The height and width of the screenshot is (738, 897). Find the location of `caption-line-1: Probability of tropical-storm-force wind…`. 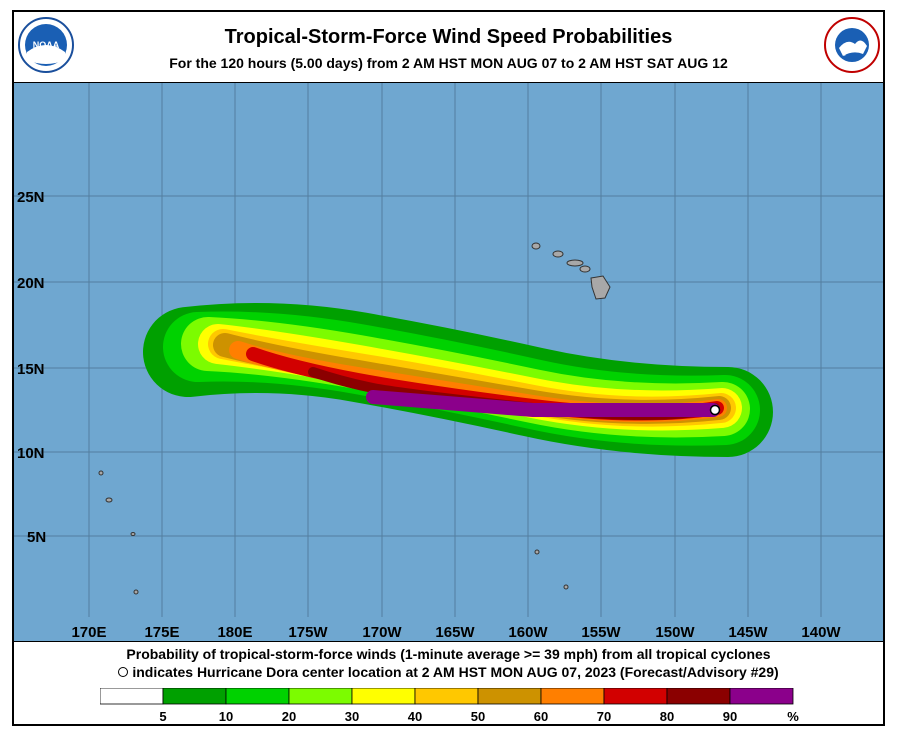

caption-line-1: Probability of tropical-storm-force wind… is located at coordinates (448, 654).